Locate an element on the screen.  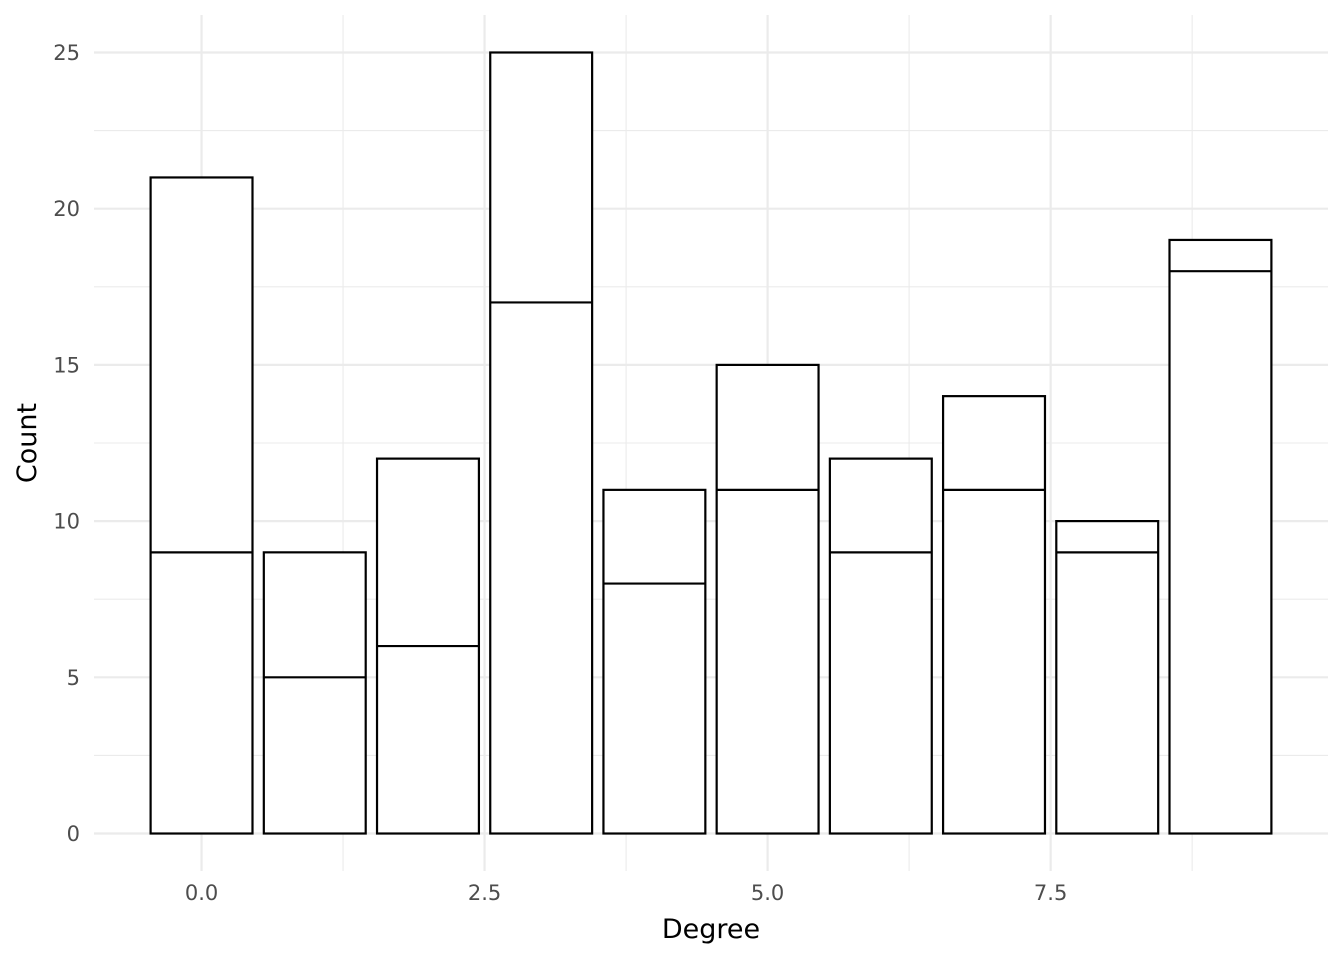
y-axis-title: Count is located at coordinates (27, 443).